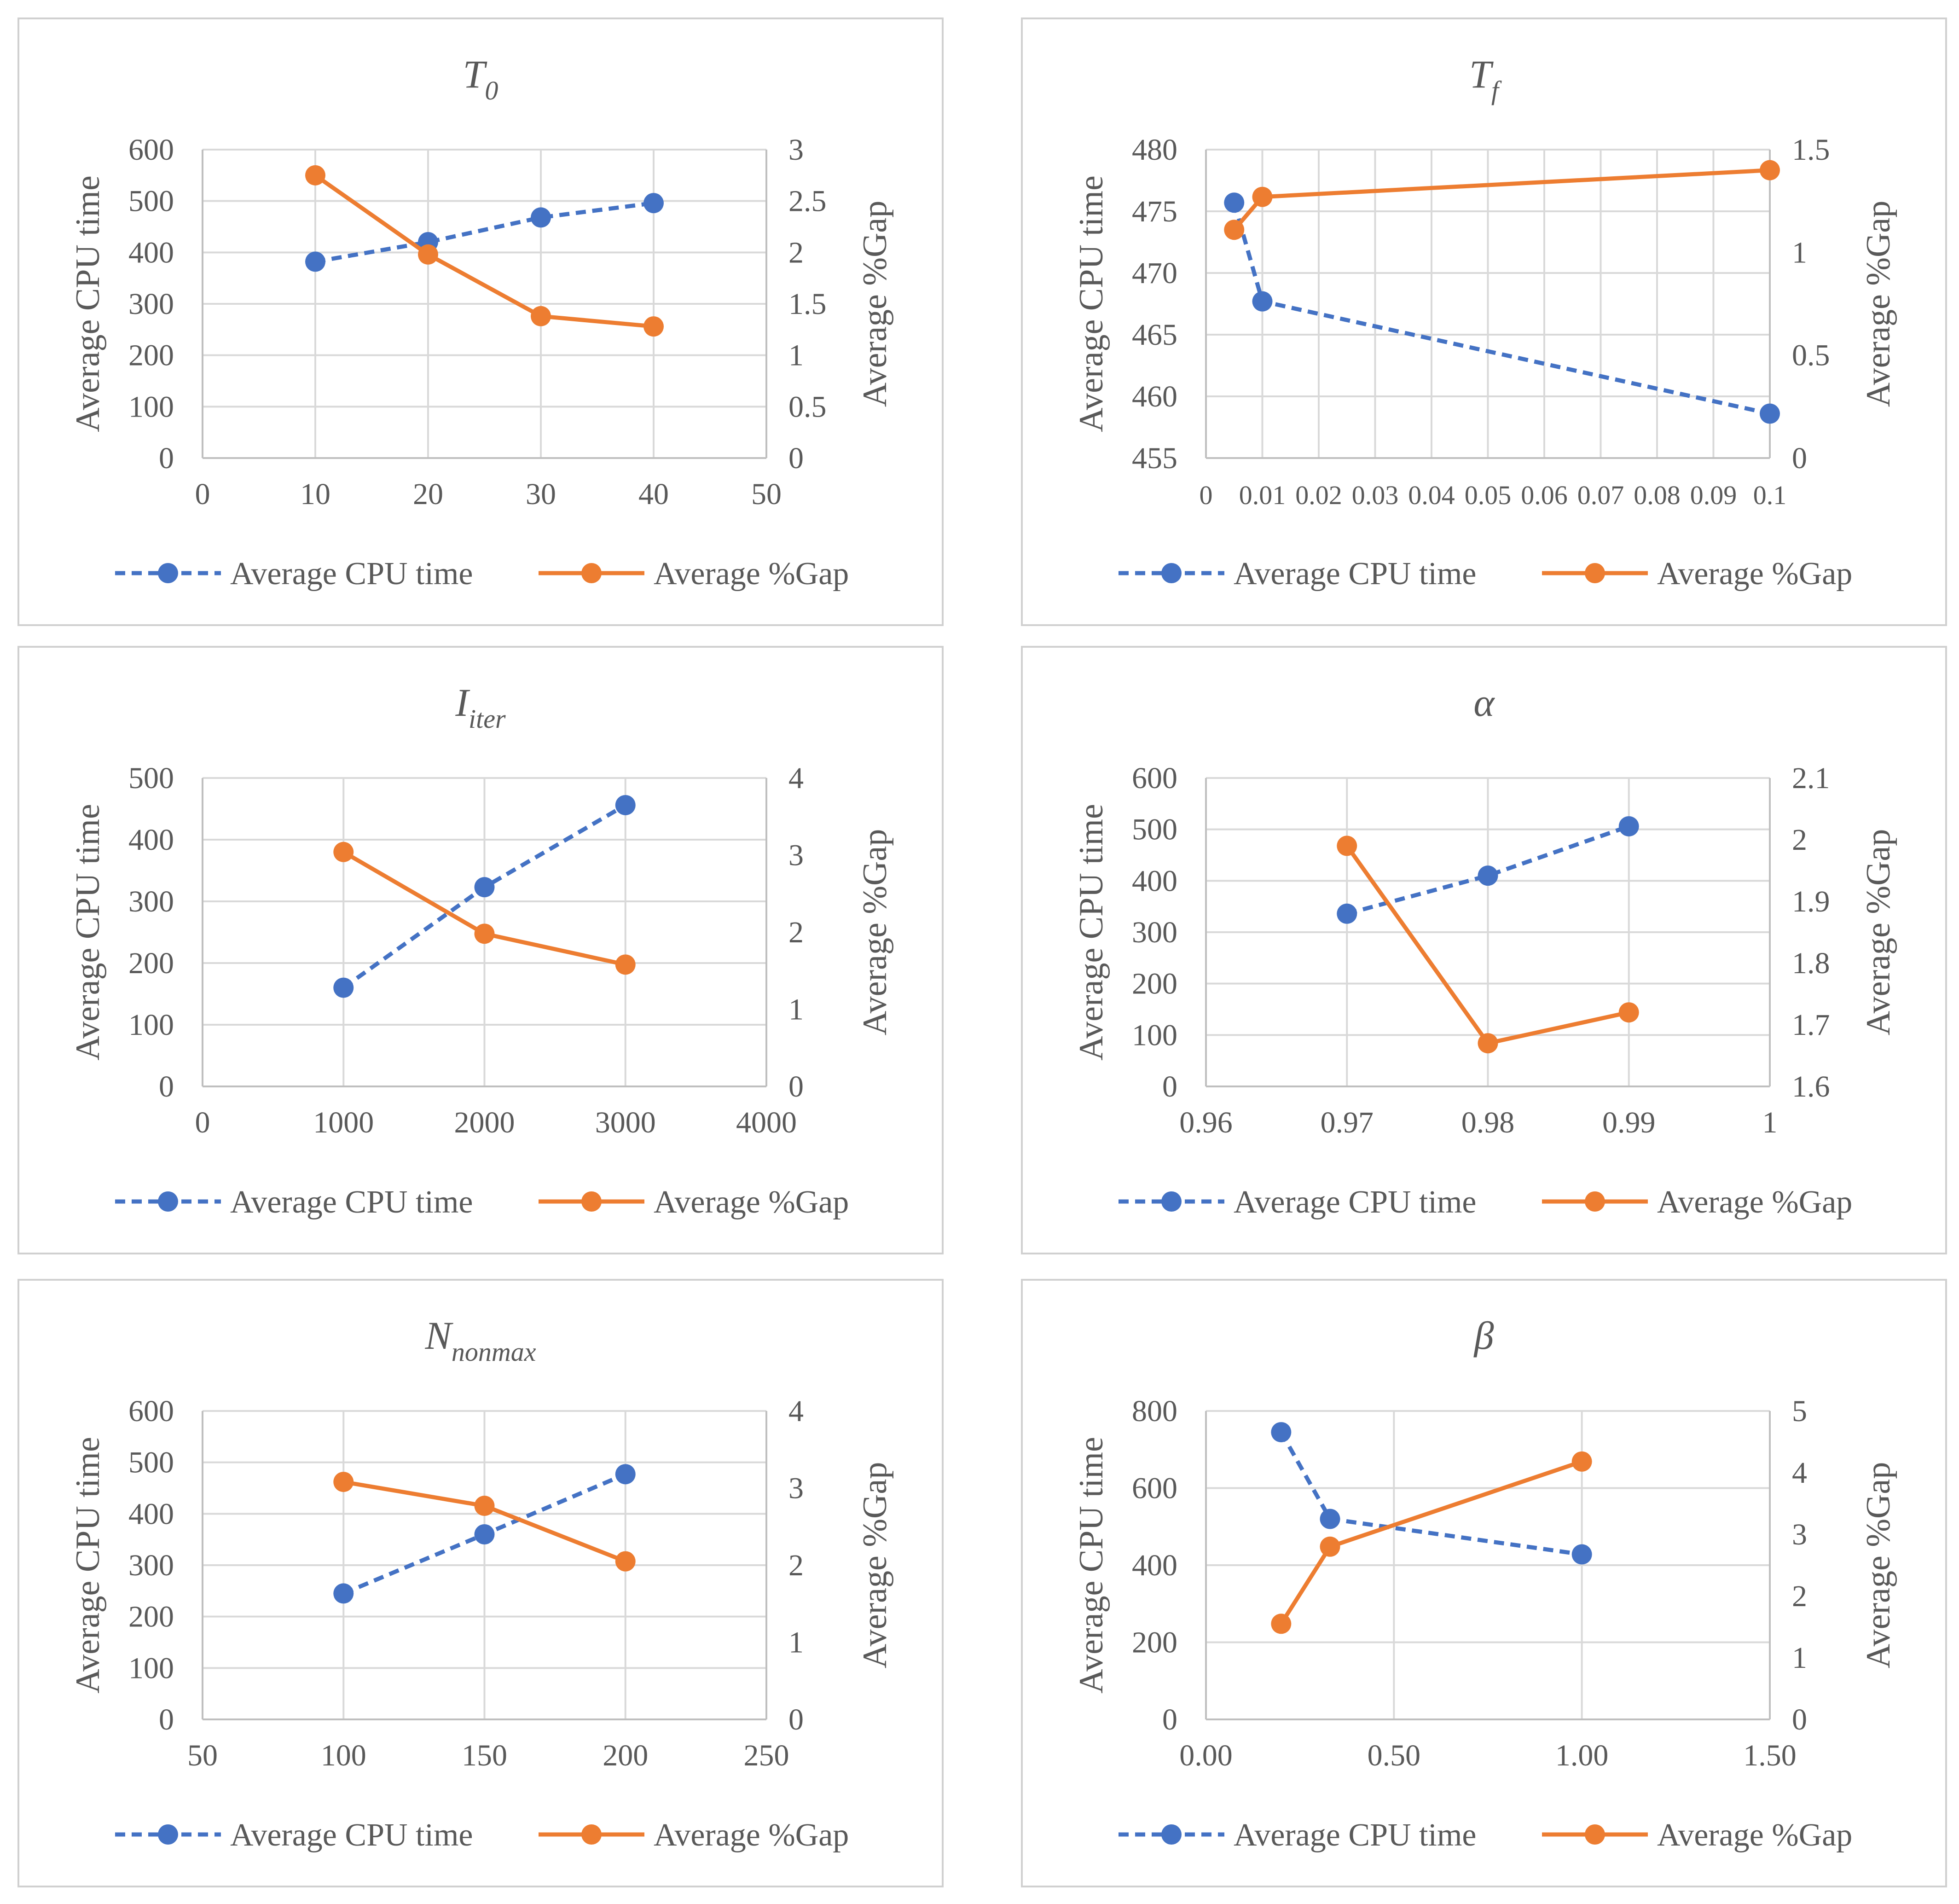 The image size is (1959, 1904). Describe the element at coordinates (653, 494) in the screenshot. I see `x-tick-label: 40` at that location.